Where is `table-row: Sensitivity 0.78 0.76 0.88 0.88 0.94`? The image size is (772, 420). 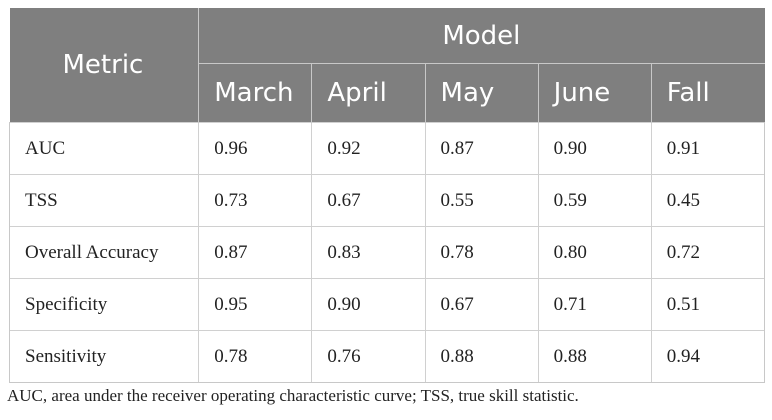 table-row: Sensitivity 0.78 0.76 0.88 0.88 0.94 is located at coordinates (387, 356).